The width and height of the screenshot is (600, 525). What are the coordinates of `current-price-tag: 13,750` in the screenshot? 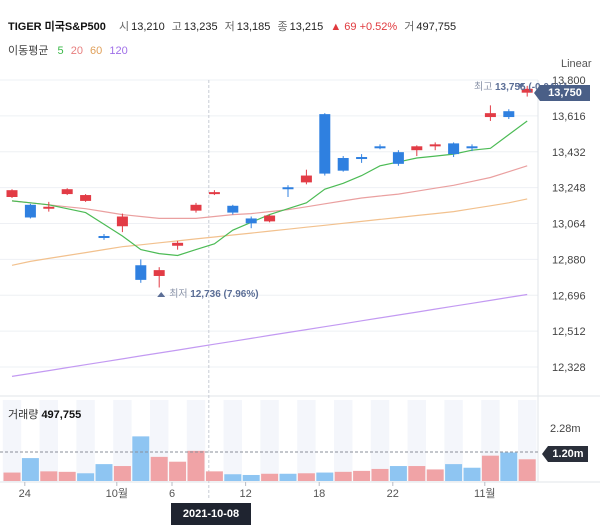 It's located at (562, 93).